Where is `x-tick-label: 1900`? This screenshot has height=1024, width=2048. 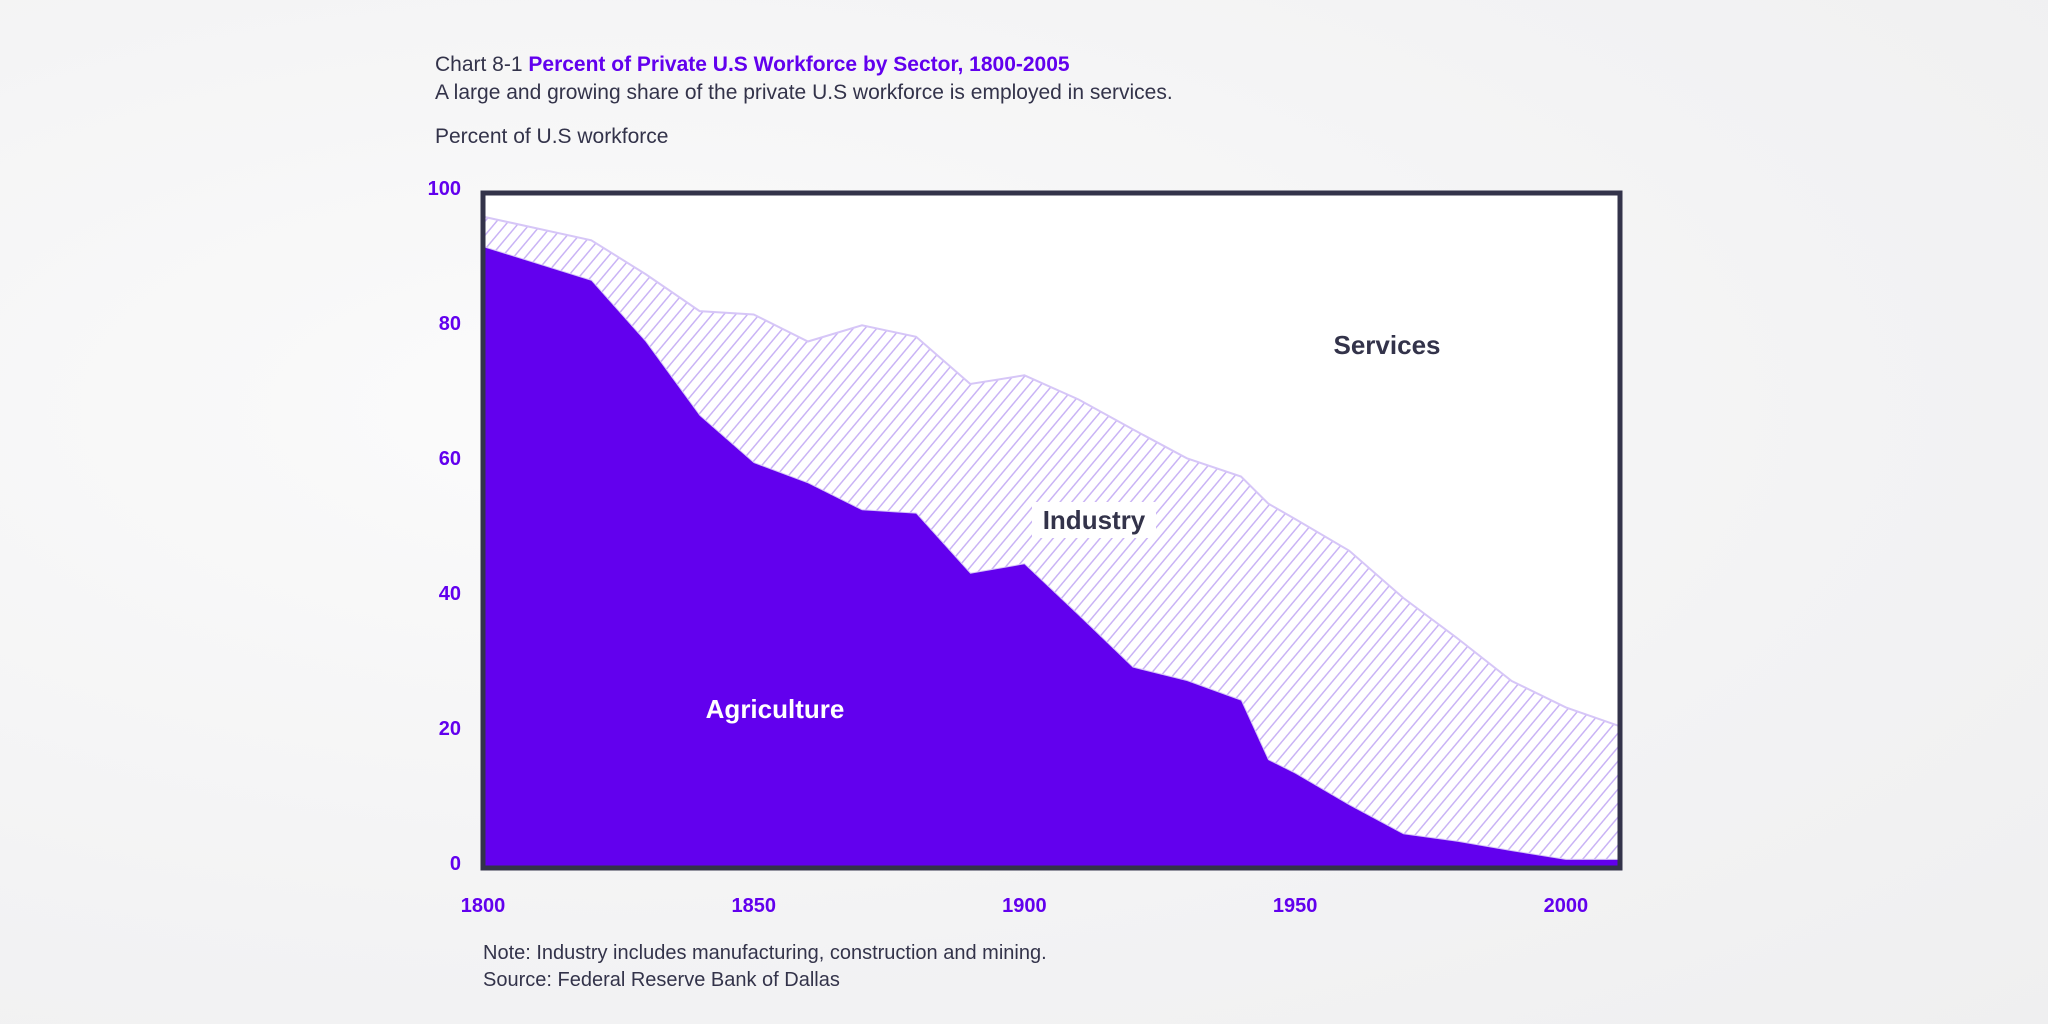
x-tick-label: 1900 is located at coordinates (1024, 906).